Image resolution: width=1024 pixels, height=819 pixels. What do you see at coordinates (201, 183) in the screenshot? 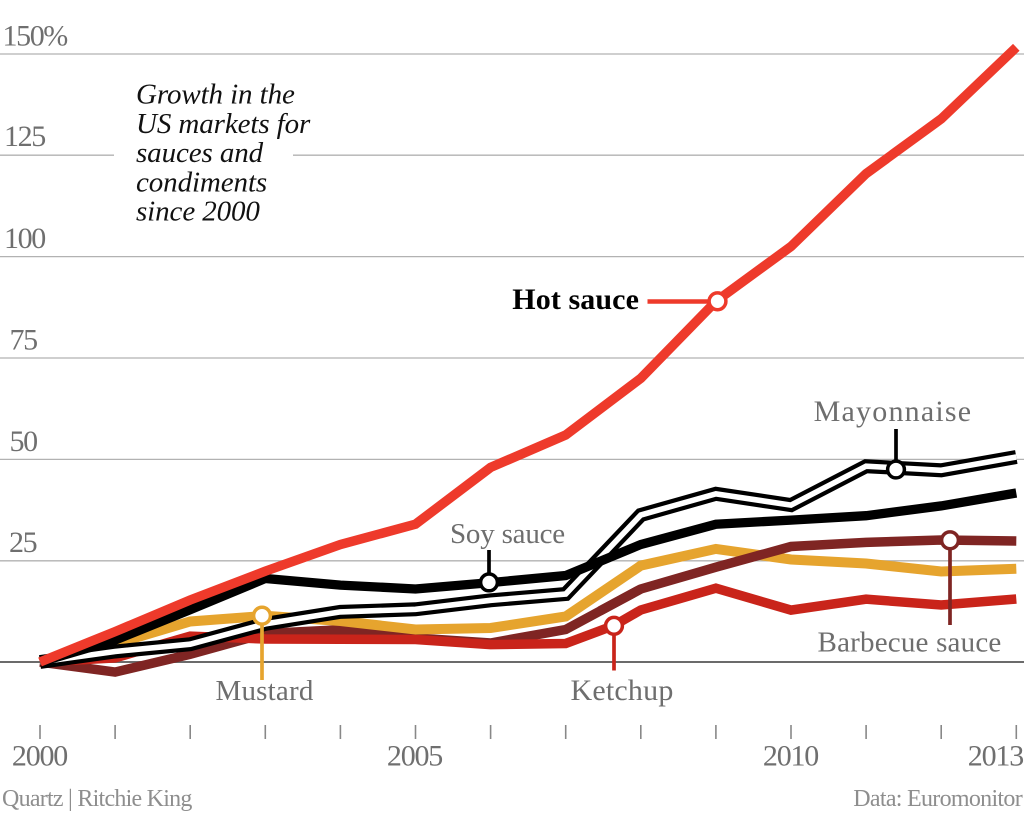
I see `svg-text: condiments` at bounding box center [201, 183].